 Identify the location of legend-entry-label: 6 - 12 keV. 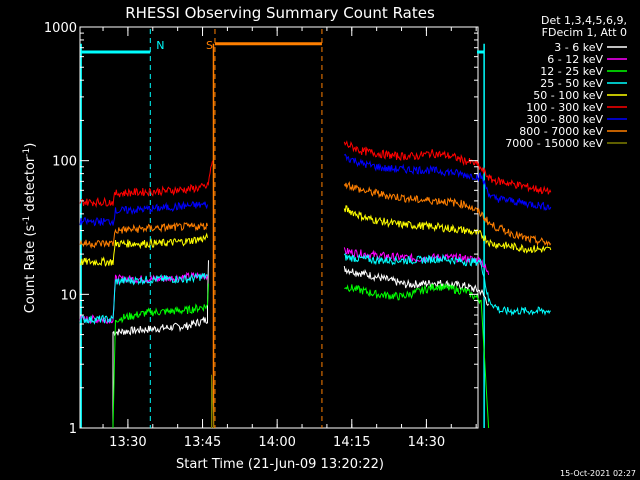
(575, 59).